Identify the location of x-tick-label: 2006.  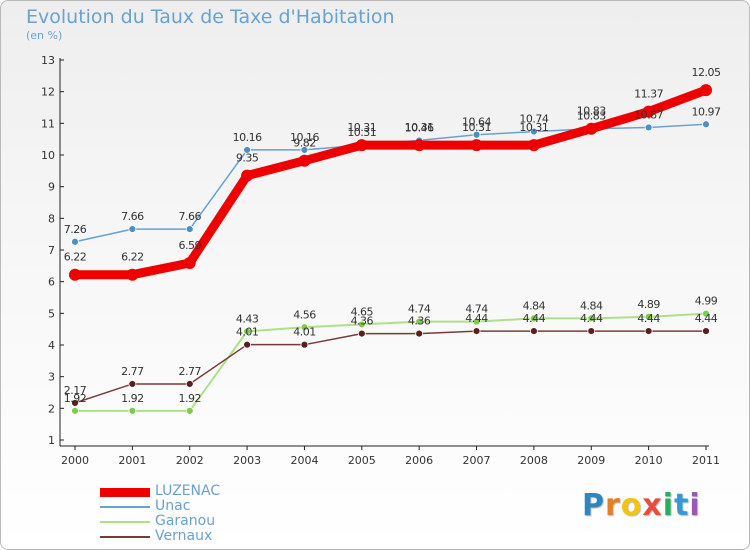
(419, 460).